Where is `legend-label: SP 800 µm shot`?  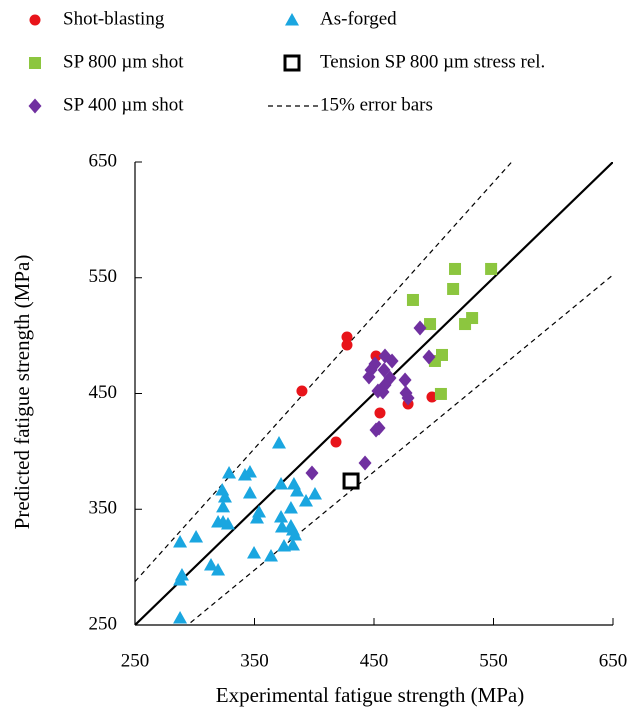 legend-label: SP 800 µm shot is located at coordinates (123, 61).